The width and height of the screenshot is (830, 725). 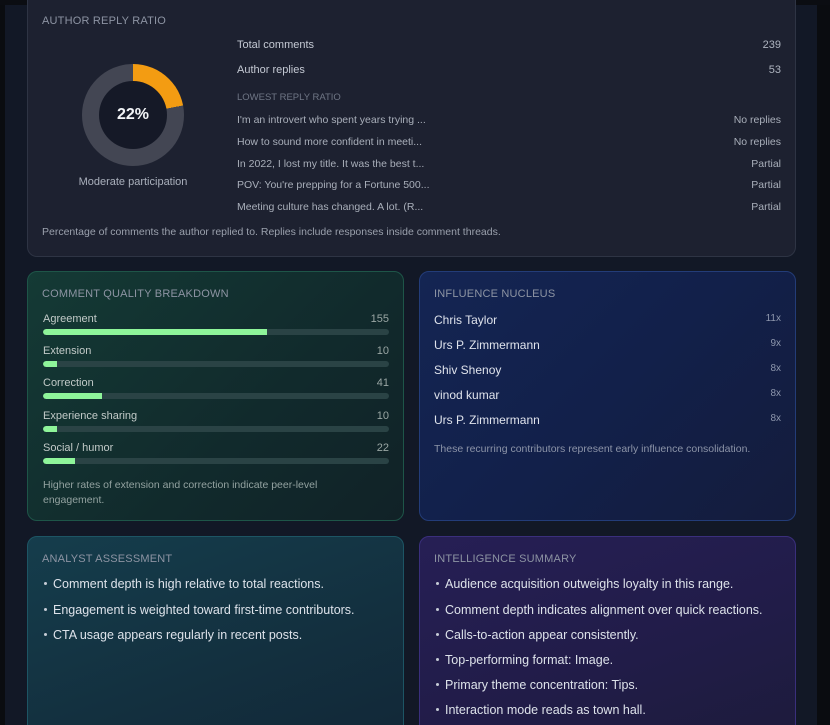 I want to click on card-title: INTELLIGENCE SUMMARY, so click(x=505, y=559).